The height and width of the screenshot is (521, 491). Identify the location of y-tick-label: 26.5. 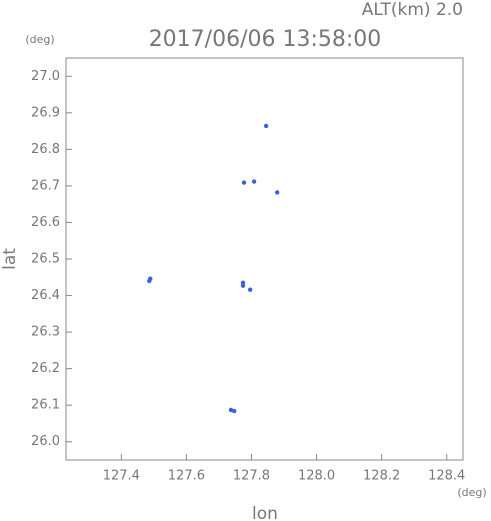
(45, 259).